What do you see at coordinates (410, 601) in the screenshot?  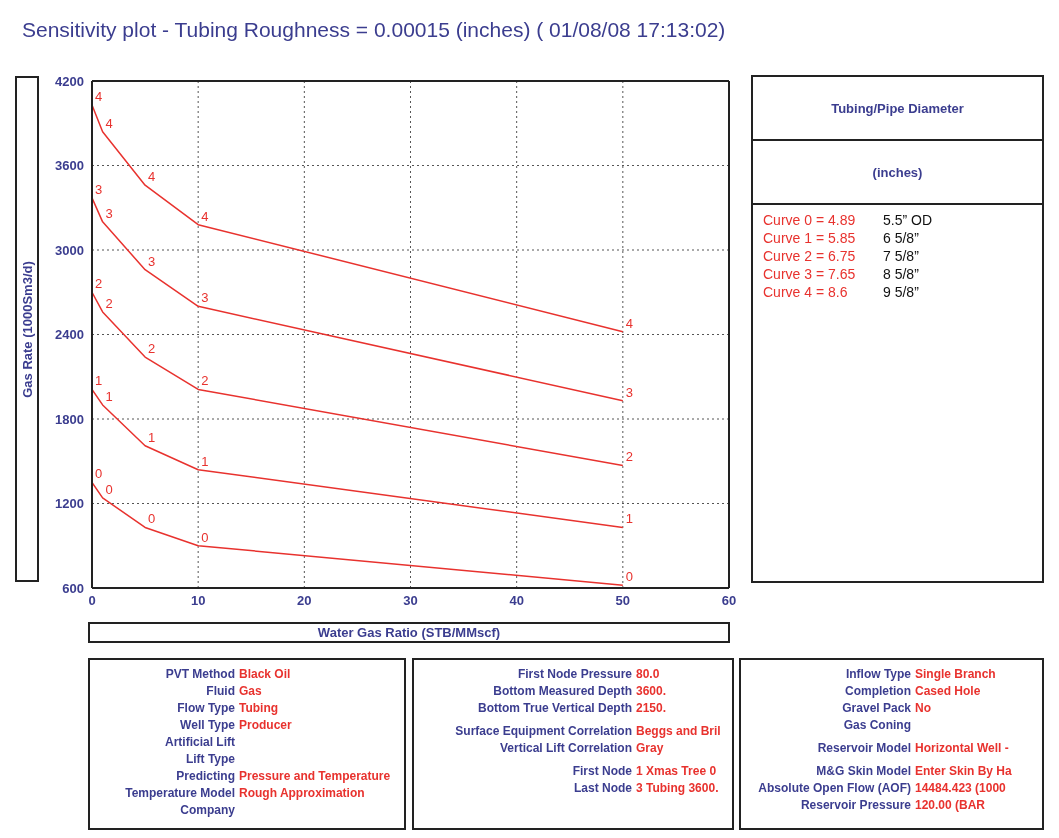 I see `x-tick-label: 30` at bounding box center [410, 601].